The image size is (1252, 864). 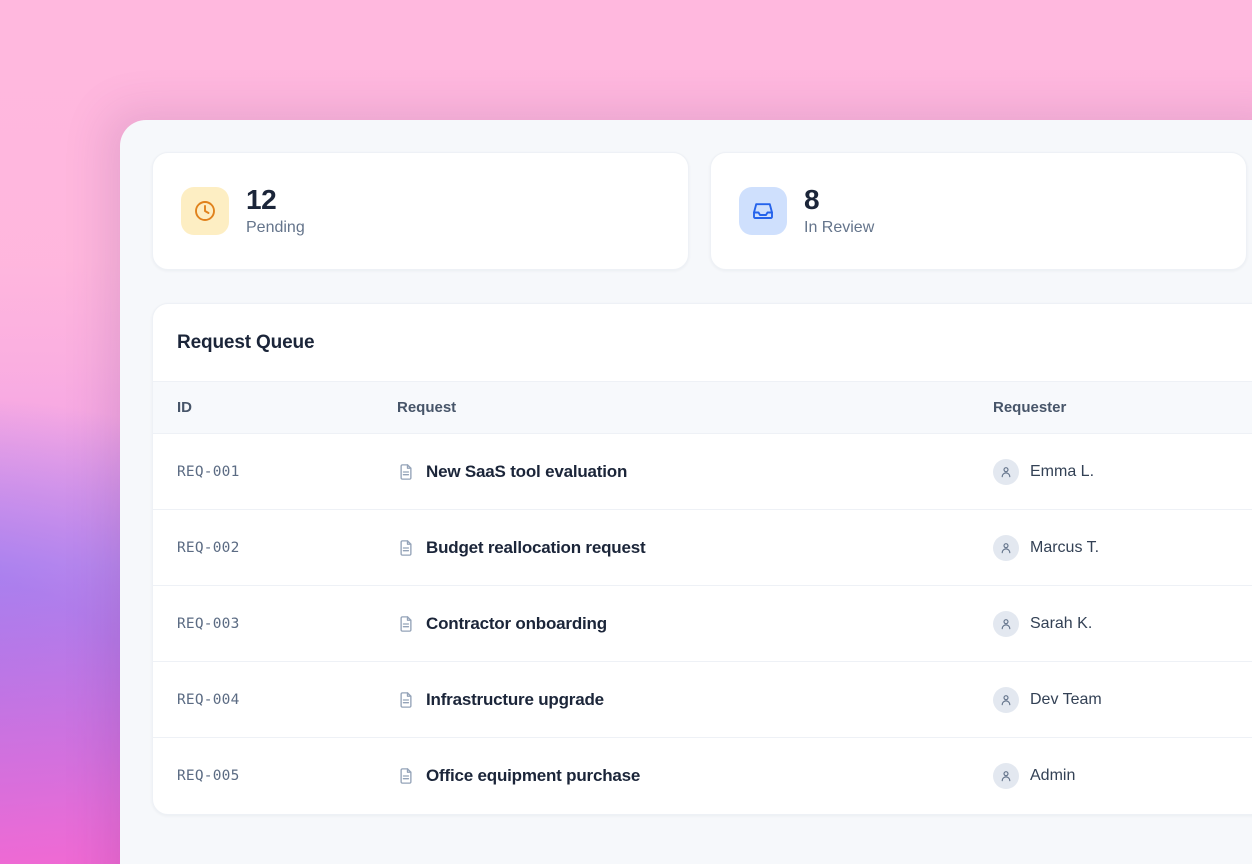 What do you see at coordinates (671, 699) in the screenshot?
I see `cell-request: Infrastructure upgrade` at bounding box center [671, 699].